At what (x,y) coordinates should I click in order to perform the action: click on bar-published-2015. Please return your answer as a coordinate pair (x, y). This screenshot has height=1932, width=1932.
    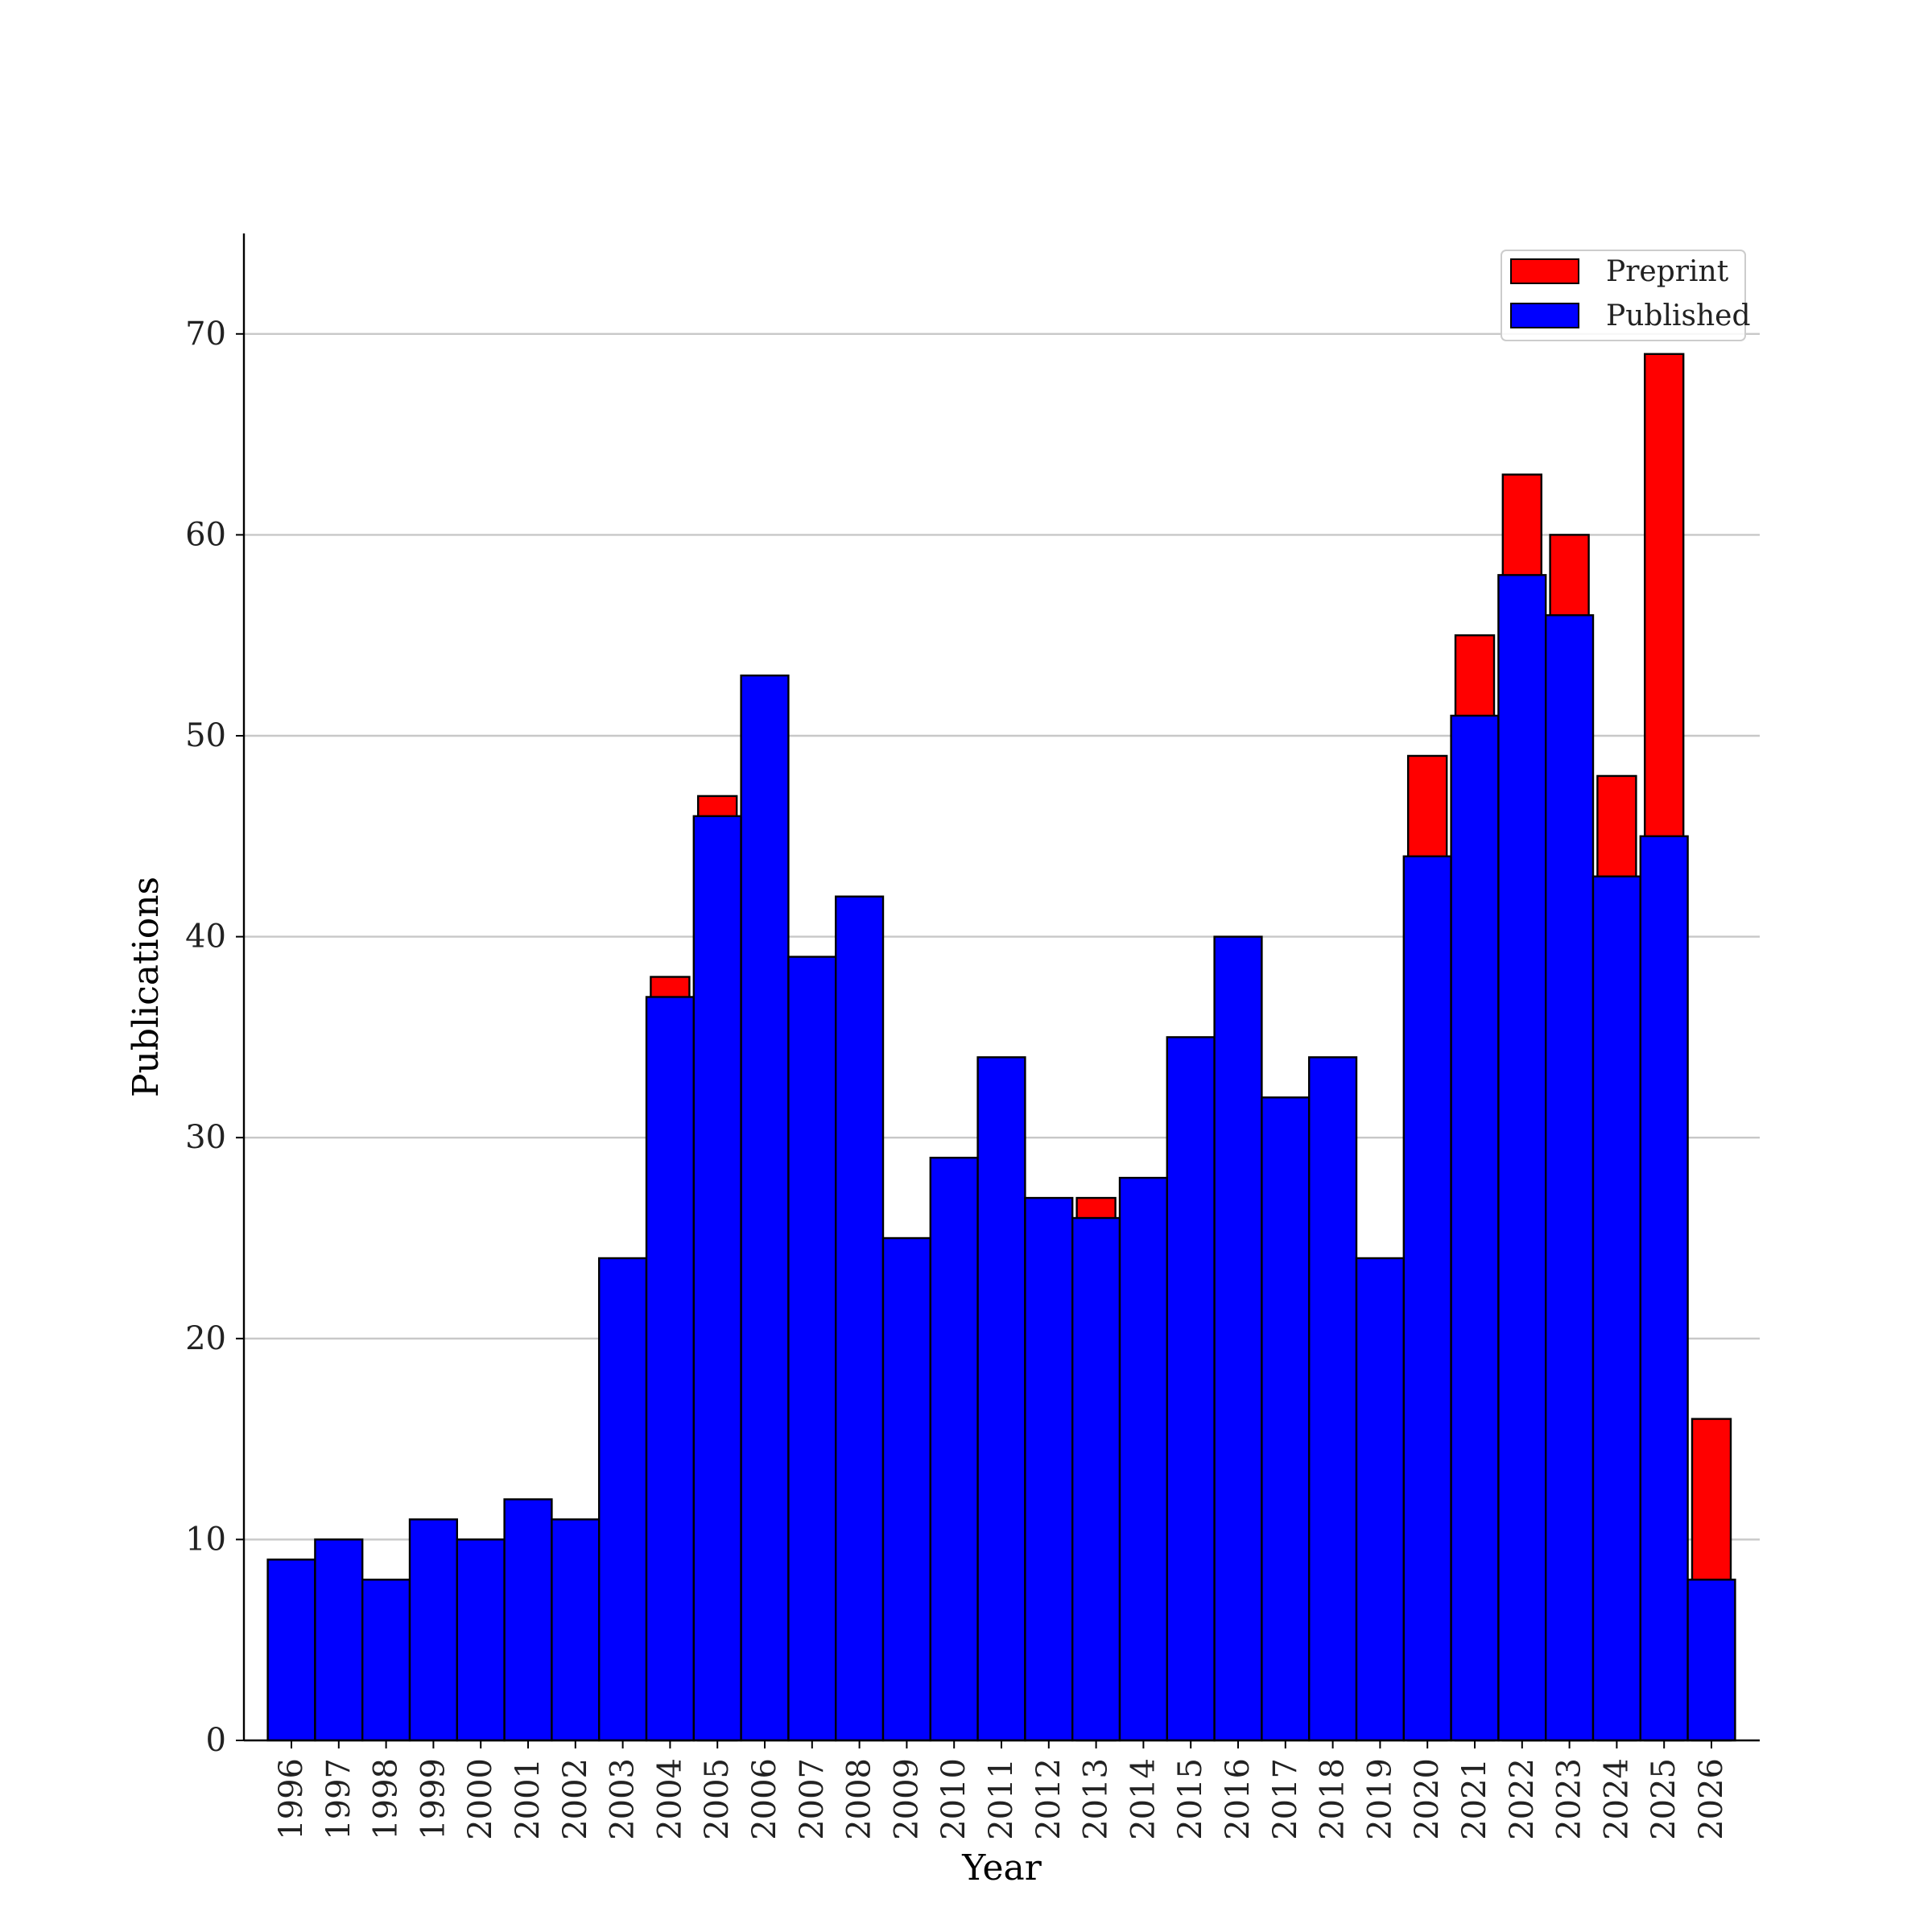
    Looking at the image, I should click on (1191, 1389).